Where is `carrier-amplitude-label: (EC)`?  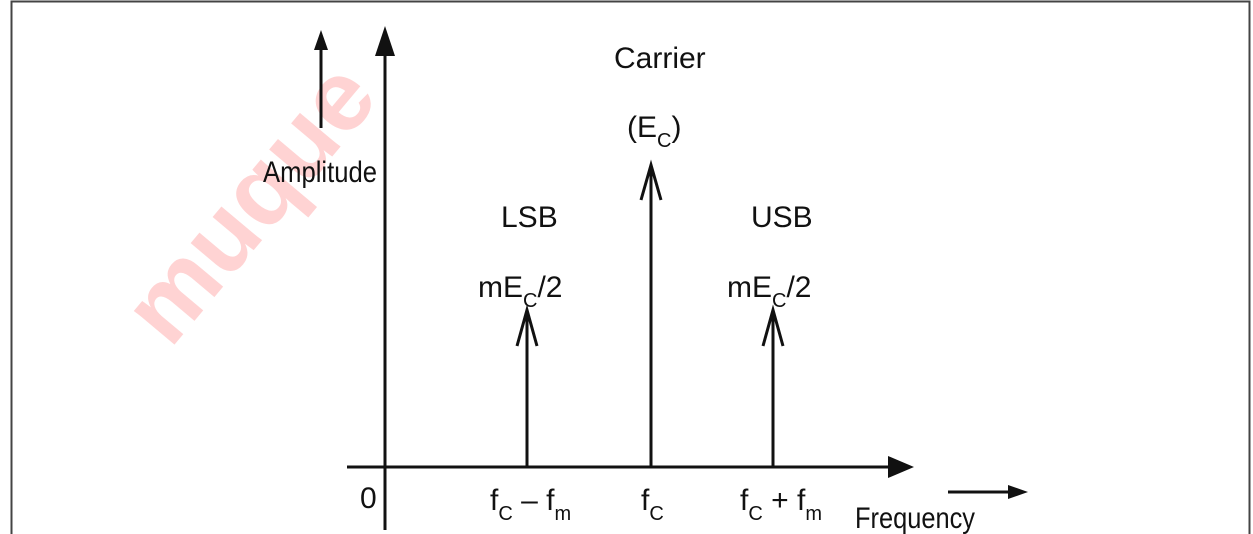
carrier-amplitude-label: (EC) is located at coordinates (654, 131).